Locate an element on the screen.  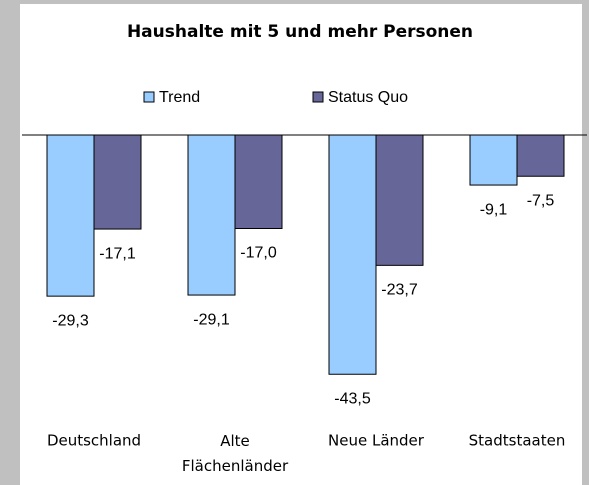
data-label: -7,5 is located at coordinates (541, 200).